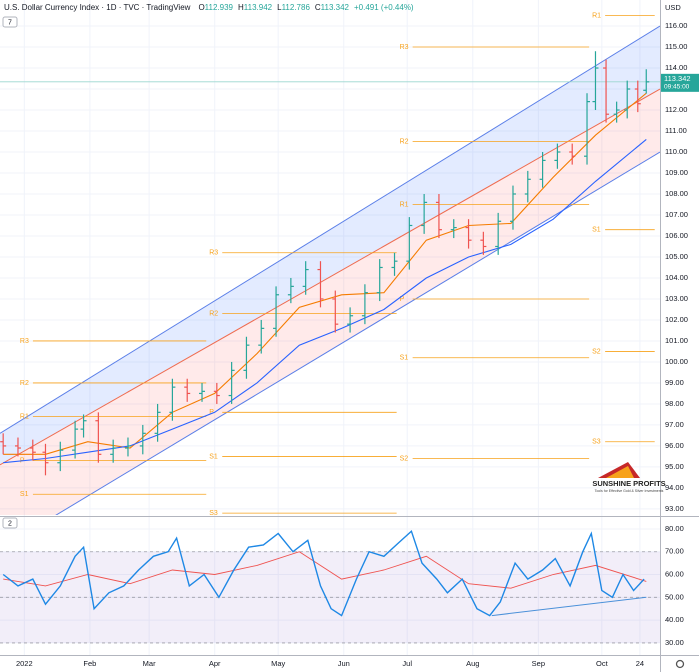 The height and width of the screenshot is (672, 699). I want to click on rsi-ma, so click(325, 570).